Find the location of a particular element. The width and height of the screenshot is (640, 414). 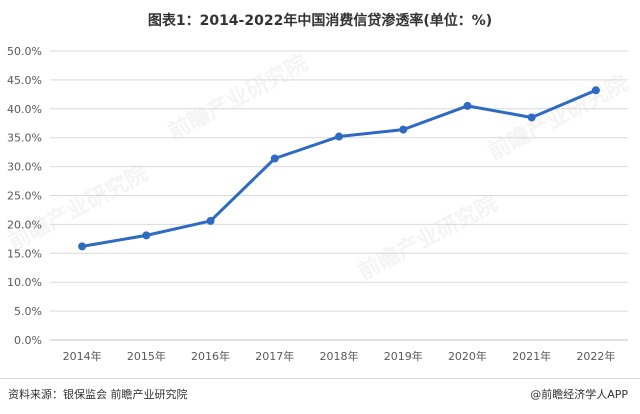

y-tick-label: 25.0% is located at coordinates (24, 196).